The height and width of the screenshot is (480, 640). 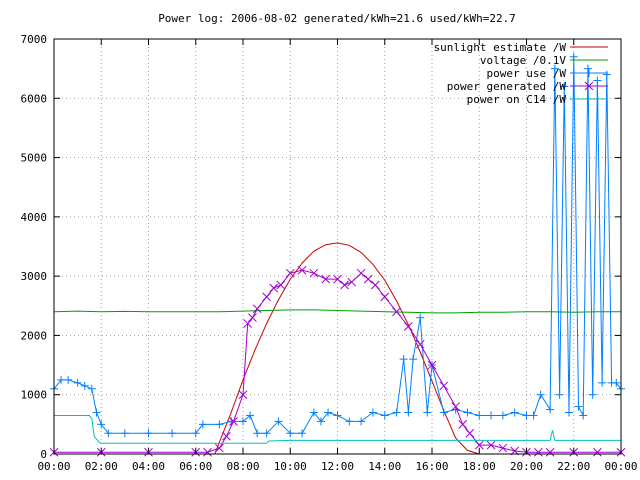 What do you see at coordinates (526, 466) in the screenshot?
I see `x-tick-label: 20:00` at bounding box center [526, 466].